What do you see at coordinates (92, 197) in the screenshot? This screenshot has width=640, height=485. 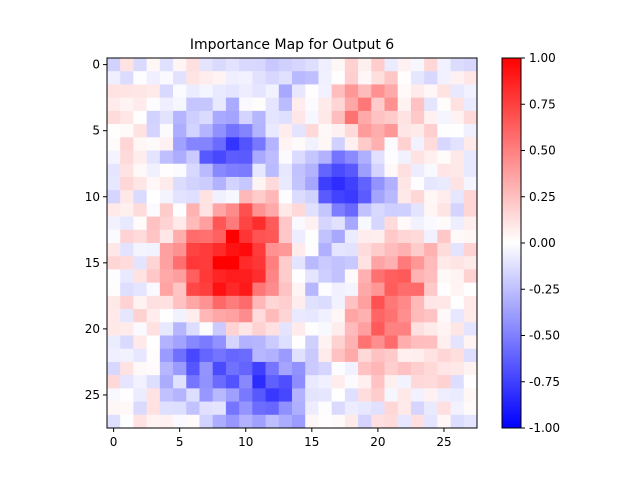 I see `y-tick-label: 10` at bounding box center [92, 197].